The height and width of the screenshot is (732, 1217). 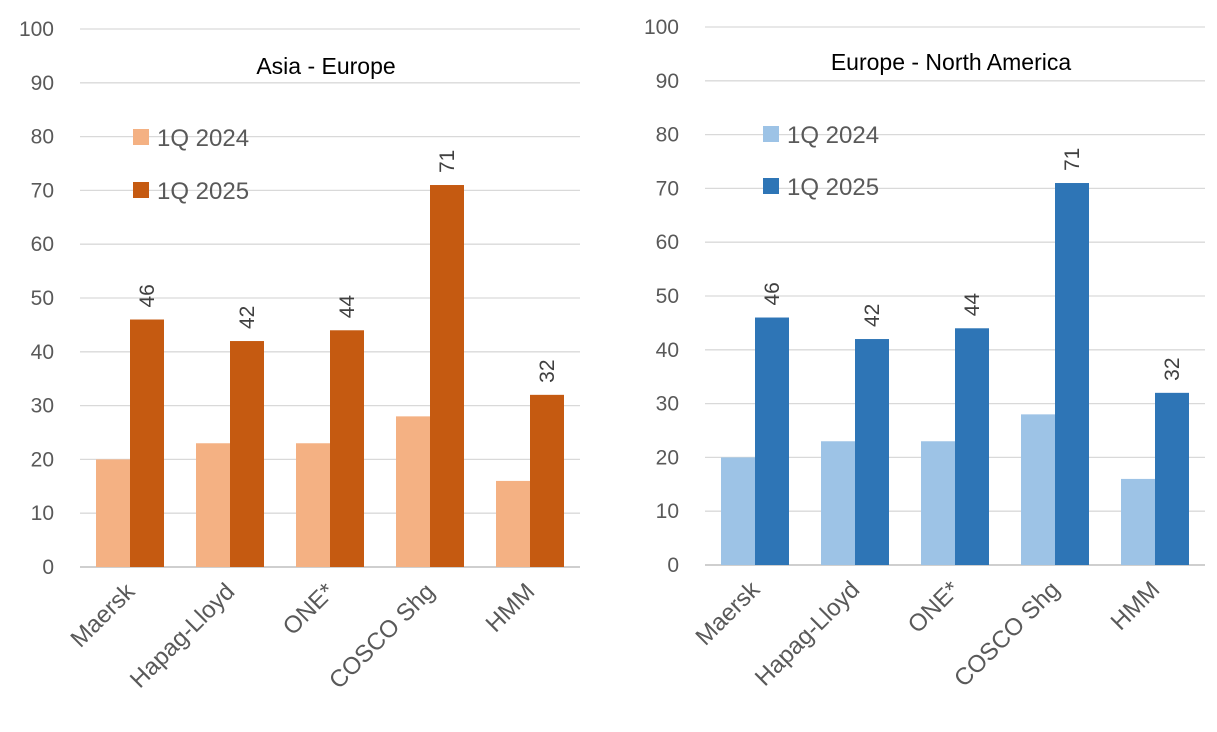 I want to click on chart-title: Asia - Europe, so click(x=325, y=66).